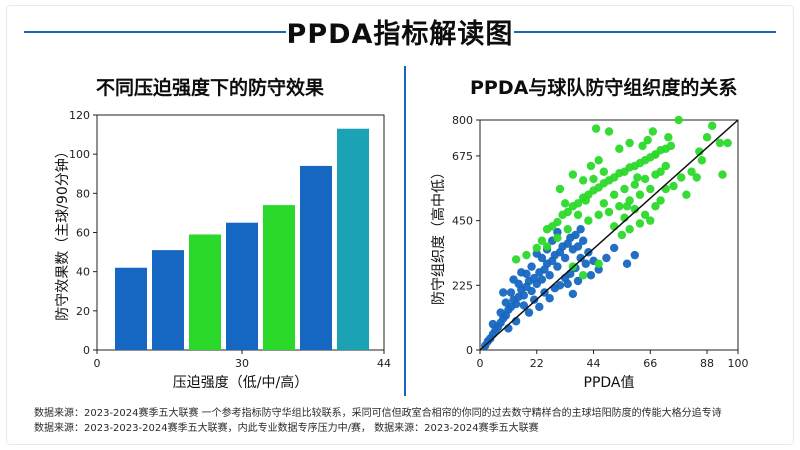 The height and width of the screenshot is (450, 800). What do you see at coordinates (537, 363) in the screenshot?
I see `scatter-x-tick-label: 22` at bounding box center [537, 363].